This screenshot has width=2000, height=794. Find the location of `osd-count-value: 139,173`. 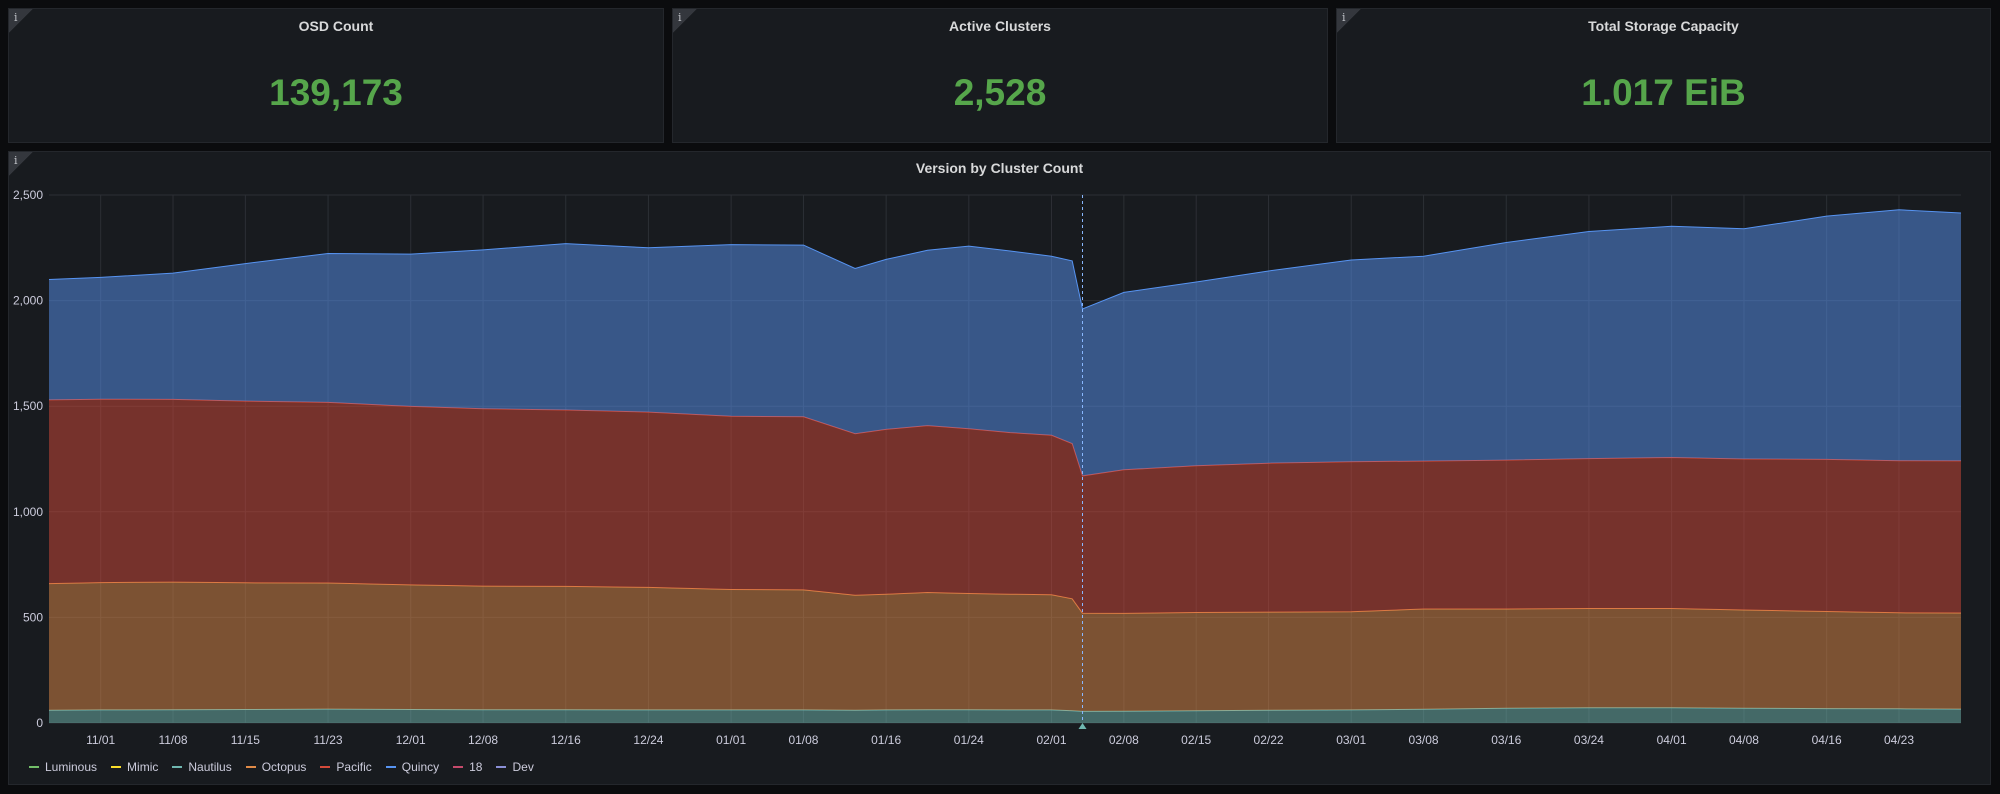

osd-count-value: 139,173 is located at coordinates (336, 92).